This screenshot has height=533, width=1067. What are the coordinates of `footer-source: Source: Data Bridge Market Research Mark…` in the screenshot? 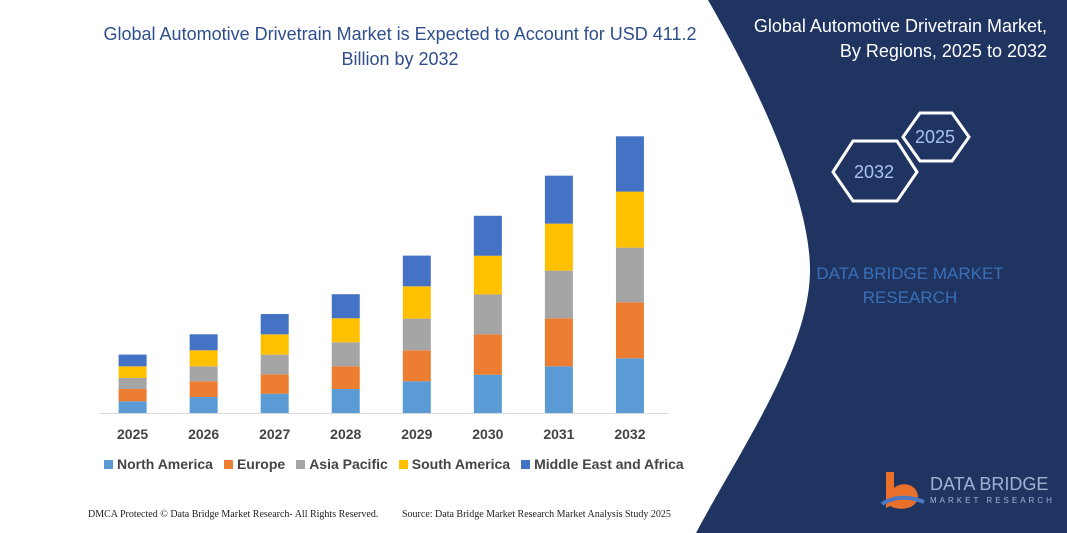 It's located at (536, 514).